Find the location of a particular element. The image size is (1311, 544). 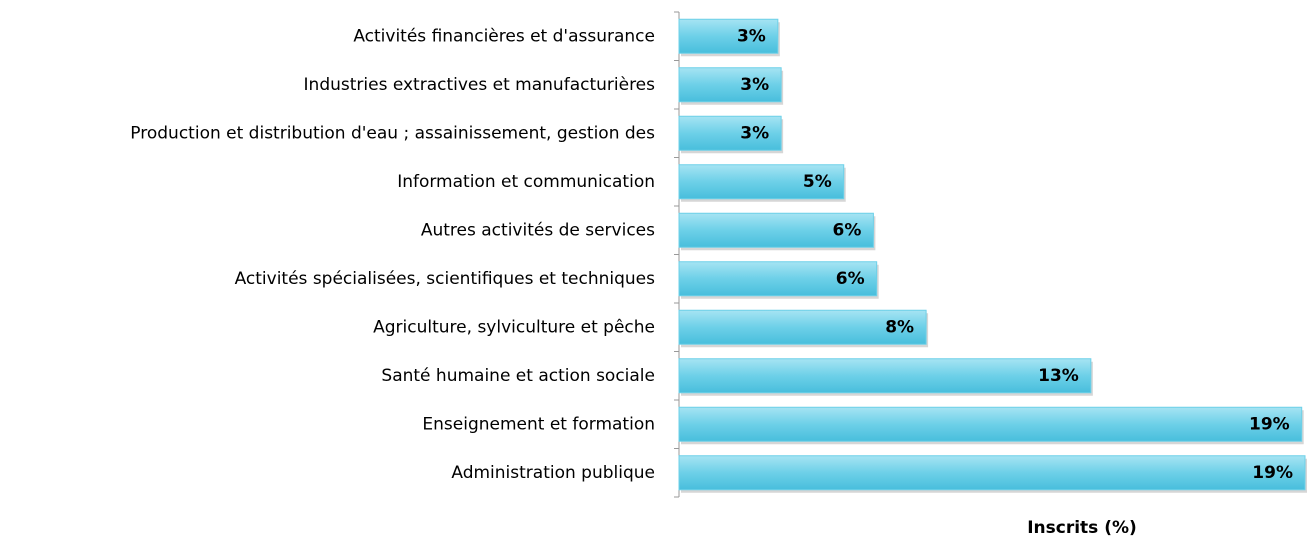

y-tick-label: Information et communication is located at coordinates (526, 182).